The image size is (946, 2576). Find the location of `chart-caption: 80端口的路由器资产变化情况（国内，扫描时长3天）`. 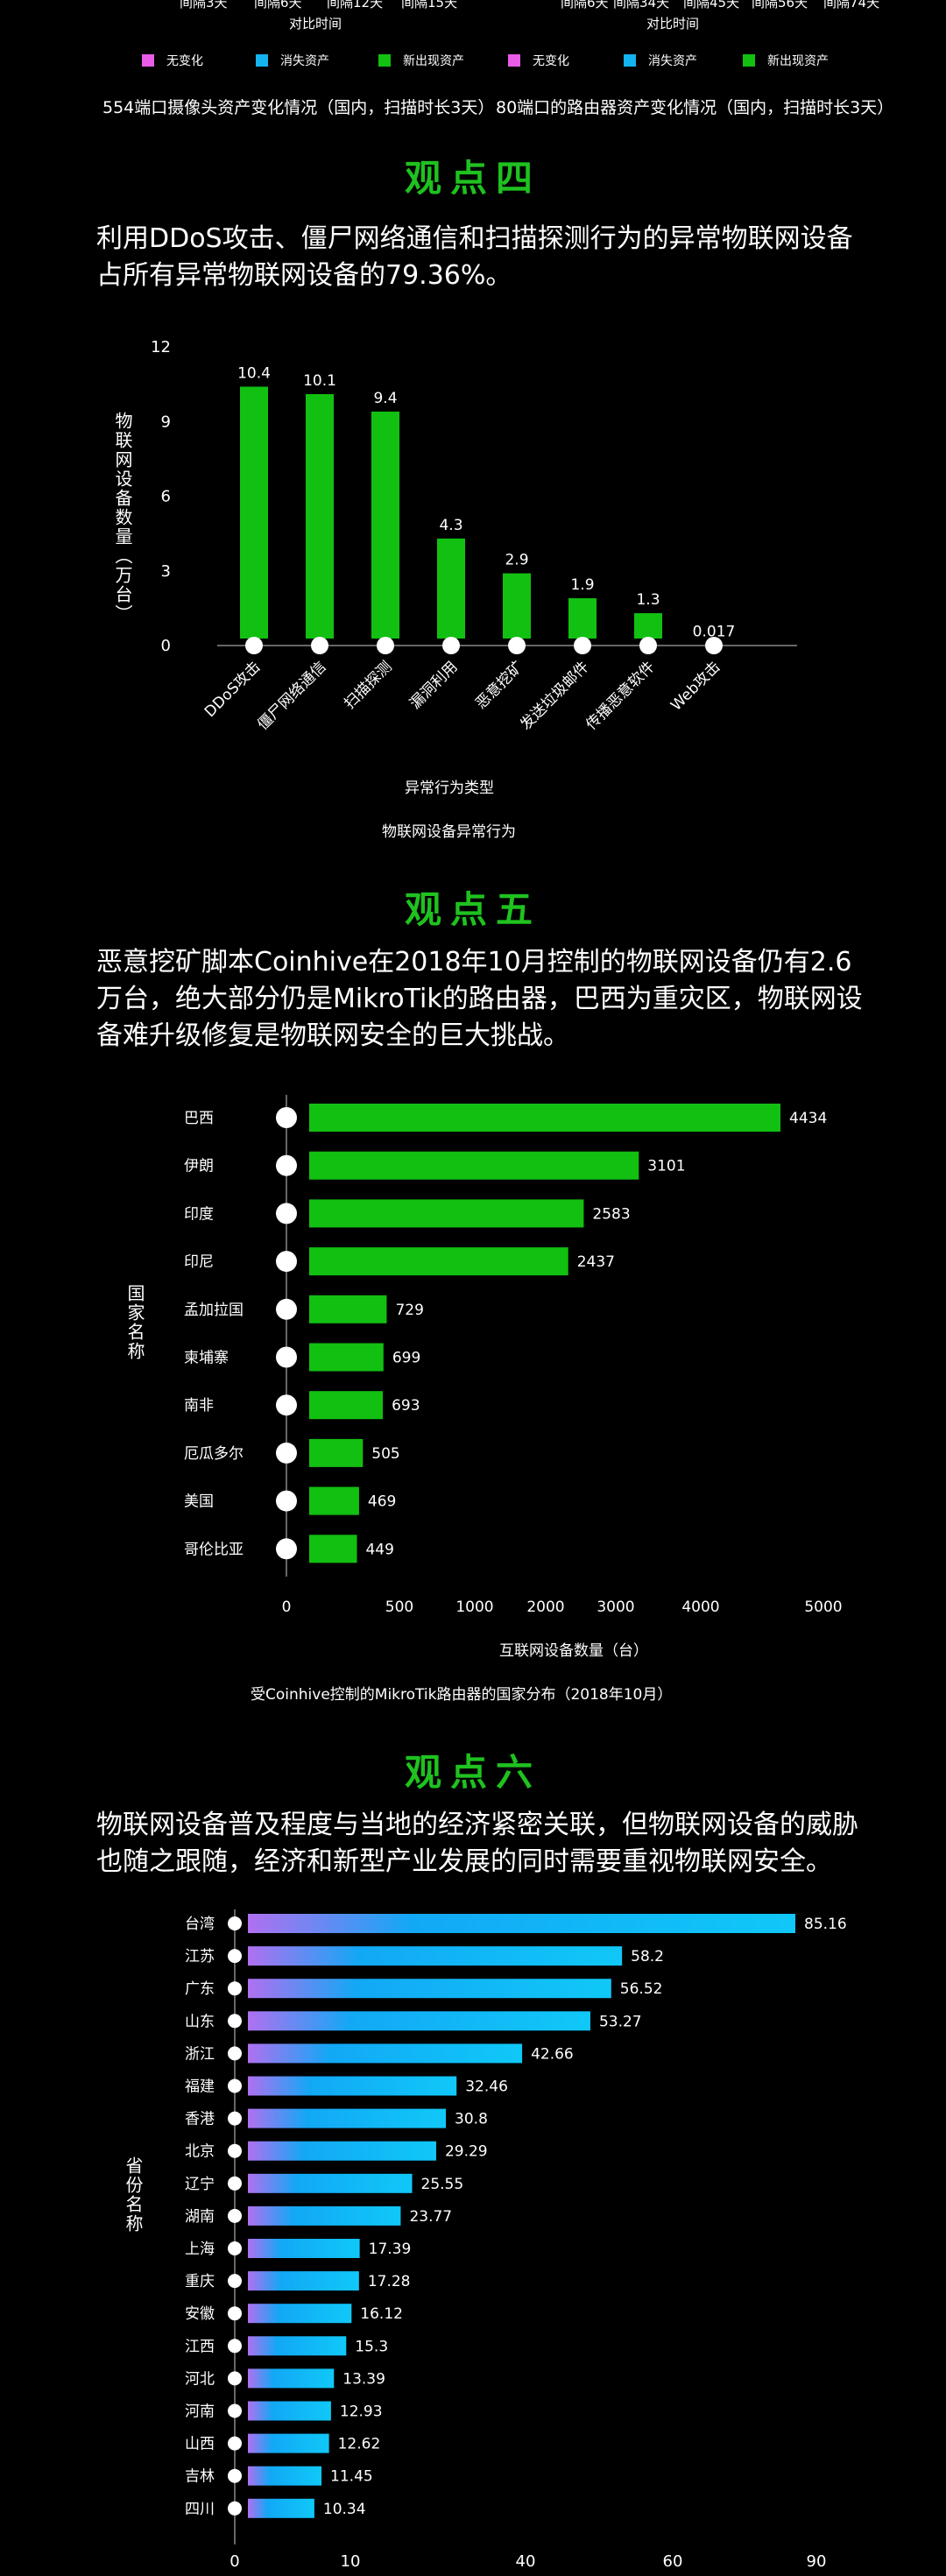

chart-caption: 80端口的路由器资产变化情况（国内，扫描时长3天） is located at coordinates (695, 107).